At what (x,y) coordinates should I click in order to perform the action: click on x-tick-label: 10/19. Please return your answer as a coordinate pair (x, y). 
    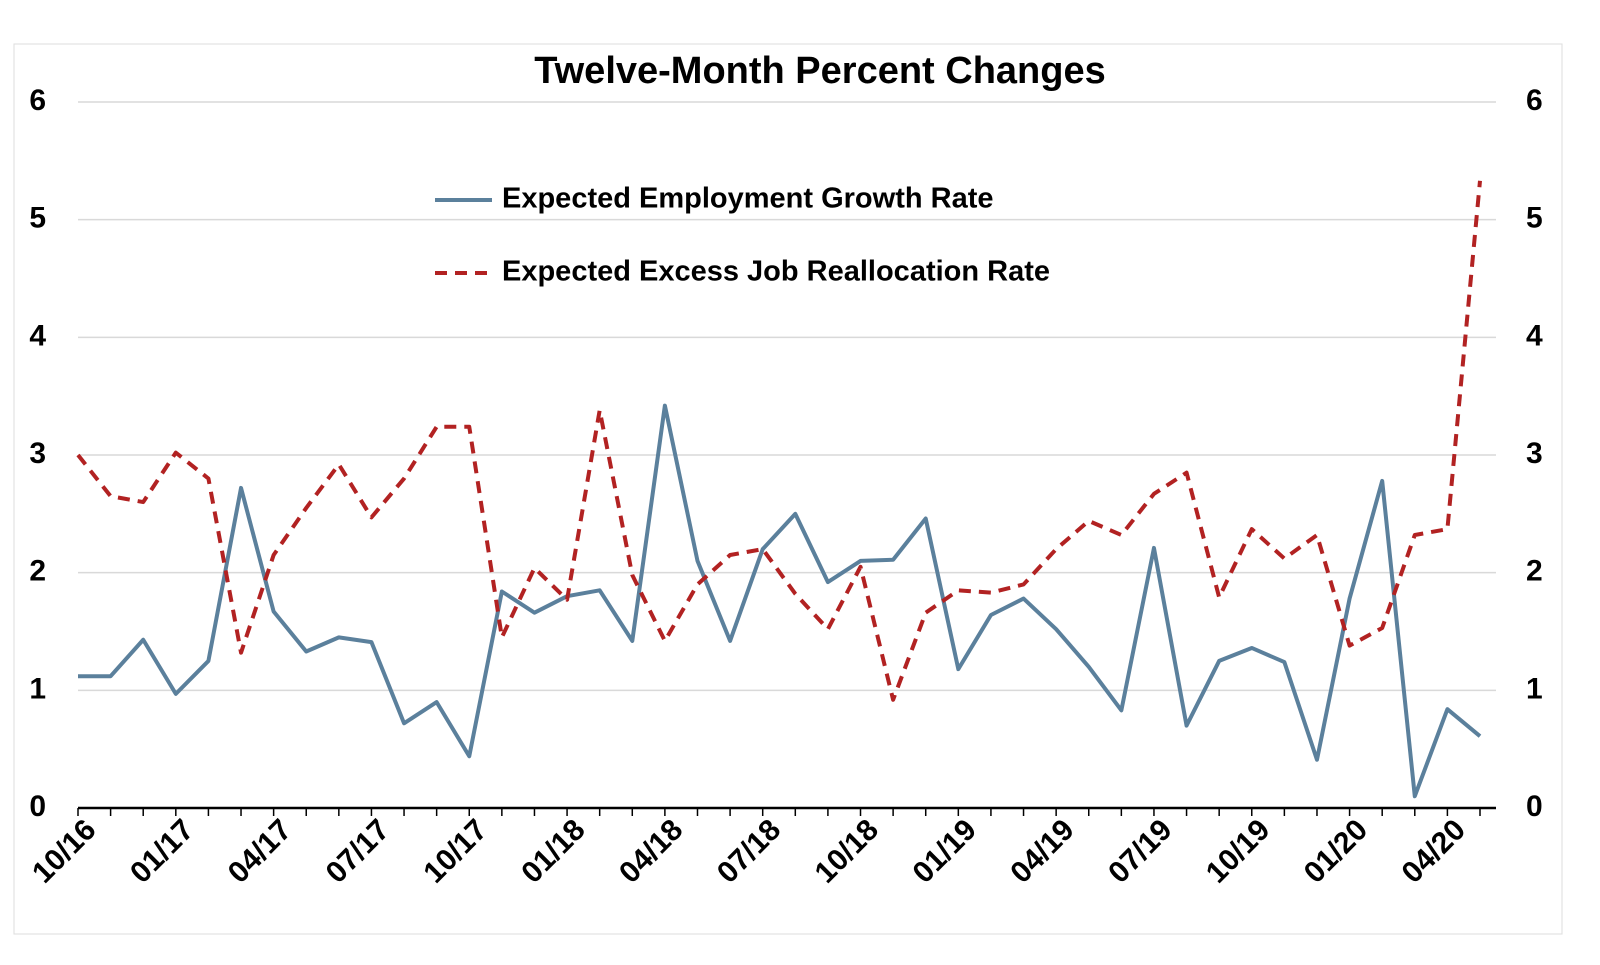
    Looking at the image, I should click on (1238, 851).